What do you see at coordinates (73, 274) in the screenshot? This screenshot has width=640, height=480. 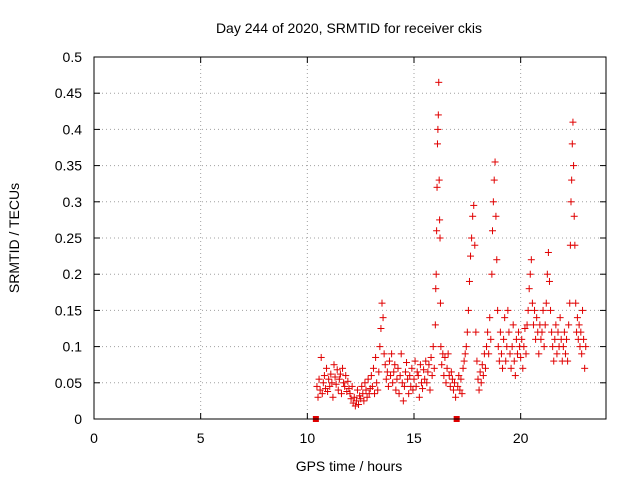 I see `y-tick-label: 0.2` at bounding box center [73, 274].